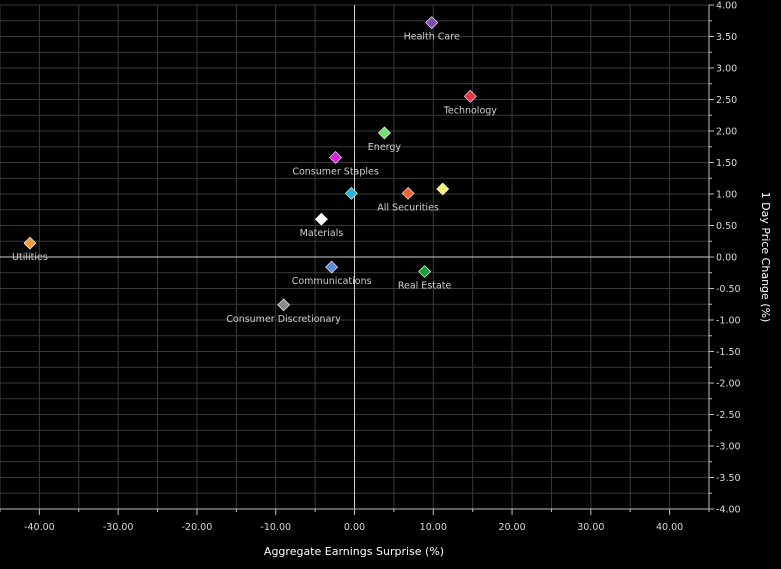 This screenshot has height=569, width=781. I want to click on x-tick-label: -20.00, so click(197, 527).